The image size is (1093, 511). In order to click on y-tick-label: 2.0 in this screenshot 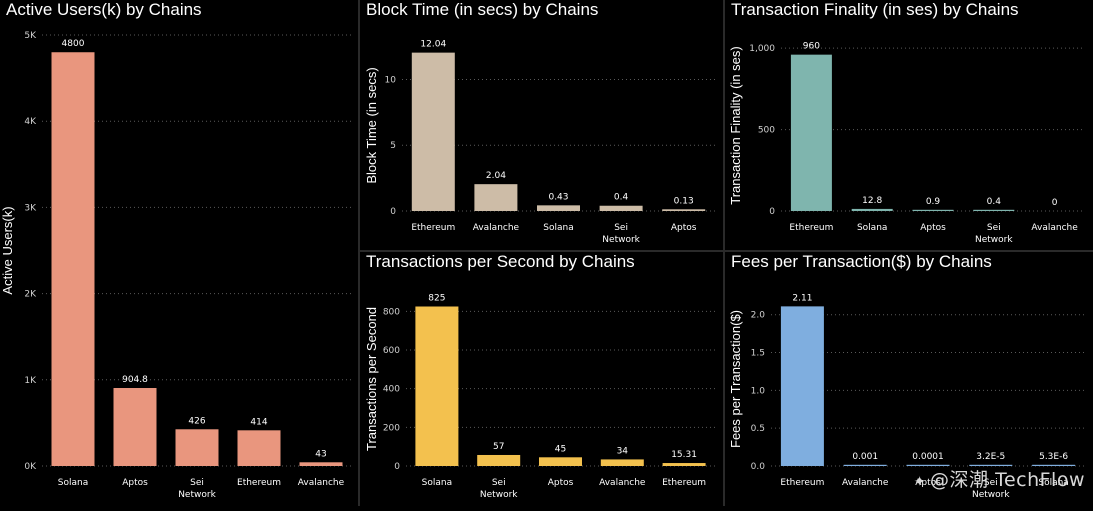, I will do `click(758, 316)`.